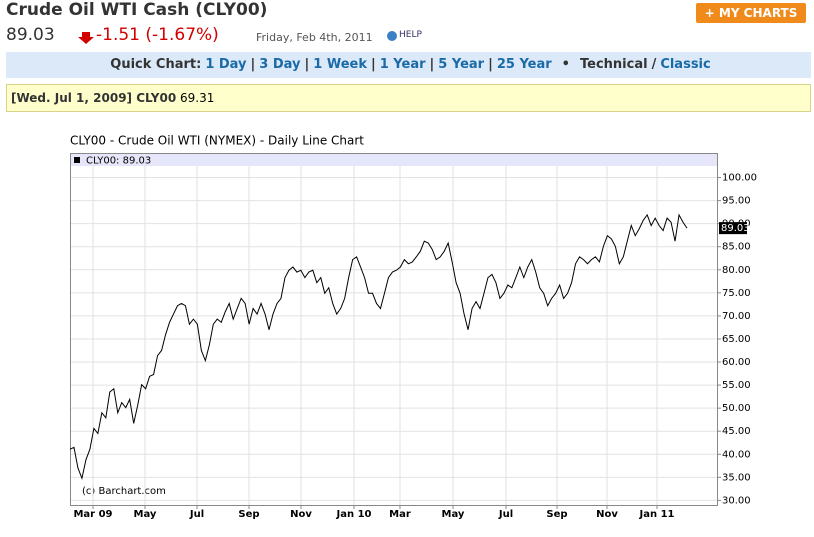  Describe the element at coordinates (340, 64) in the screenshot. I see `range-link: 1 Week` at that location.